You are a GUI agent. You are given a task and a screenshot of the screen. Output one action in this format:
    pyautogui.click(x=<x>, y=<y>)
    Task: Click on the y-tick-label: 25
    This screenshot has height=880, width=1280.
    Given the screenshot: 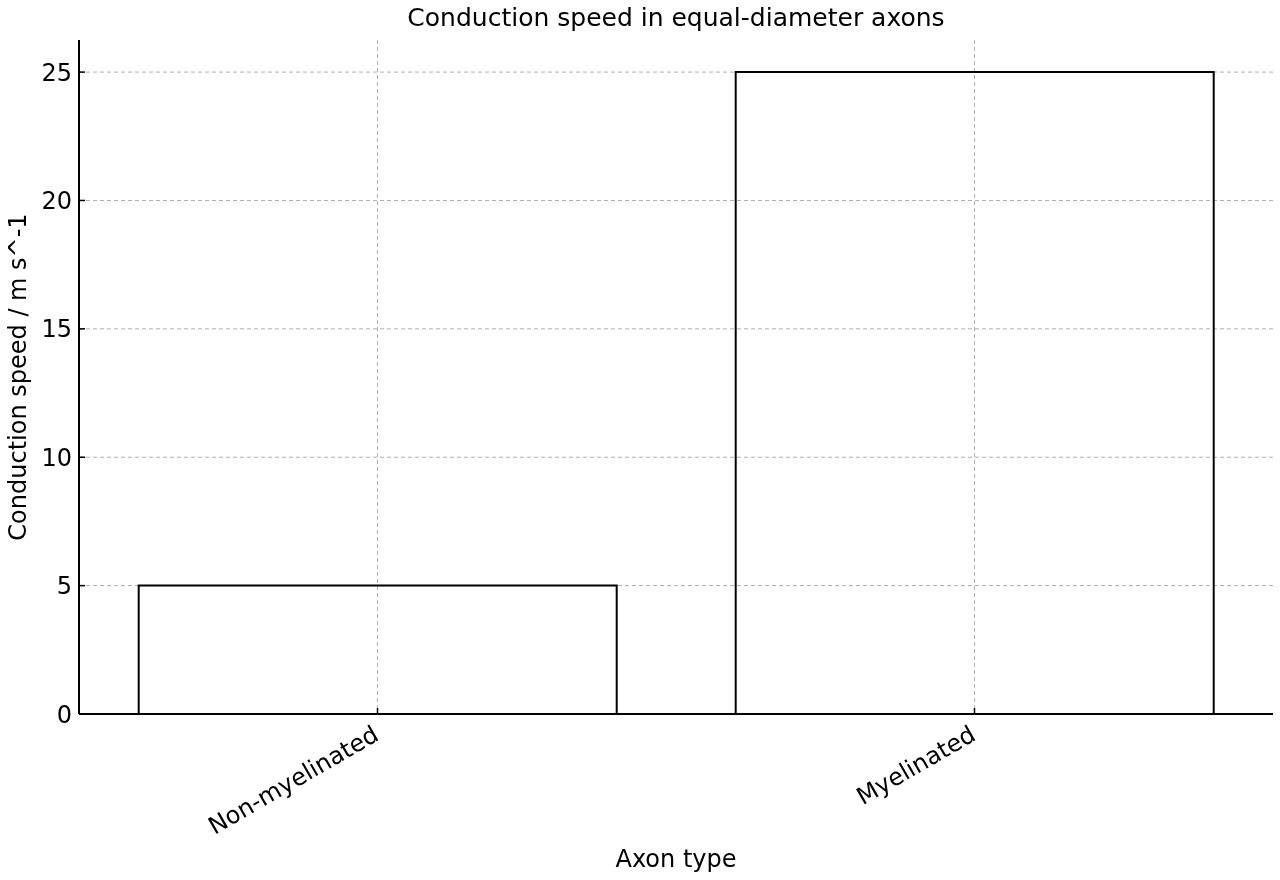 What is the action you would take?
    pyautogui.click(x=56, y=72)
    